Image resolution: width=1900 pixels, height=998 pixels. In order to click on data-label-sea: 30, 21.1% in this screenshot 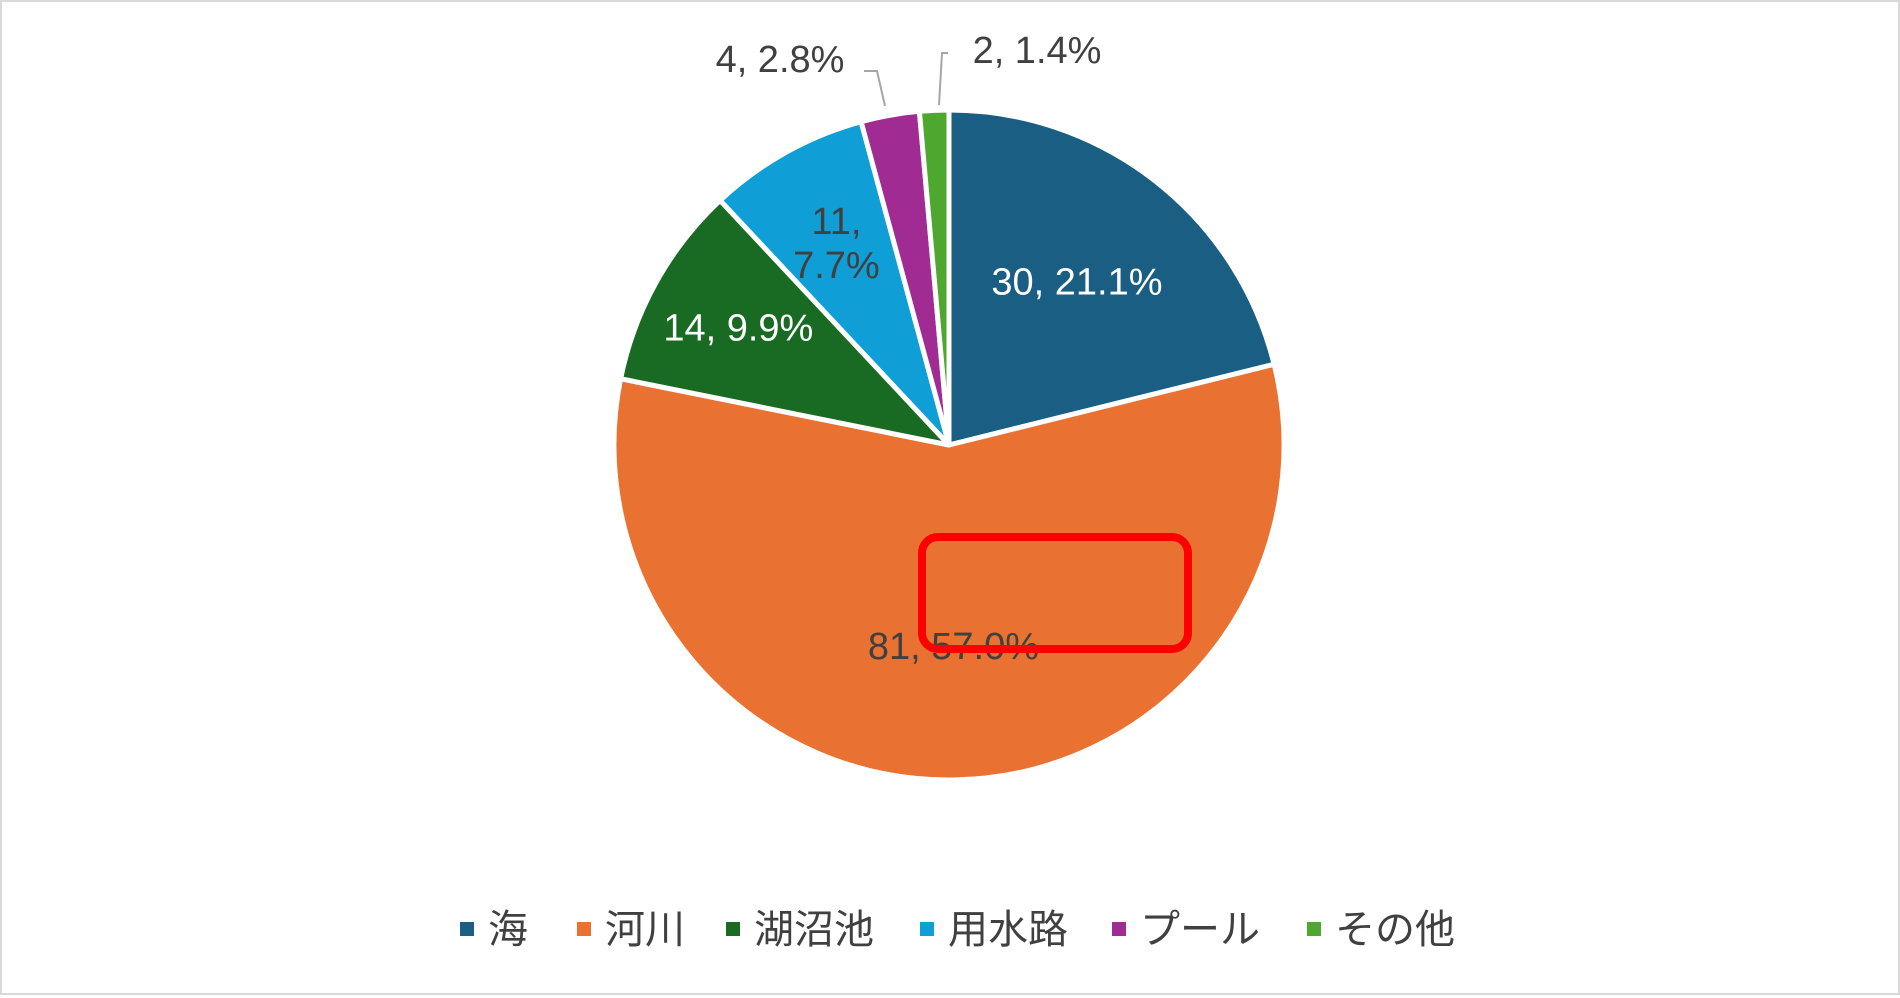, I will do `click(1076, 282)`.